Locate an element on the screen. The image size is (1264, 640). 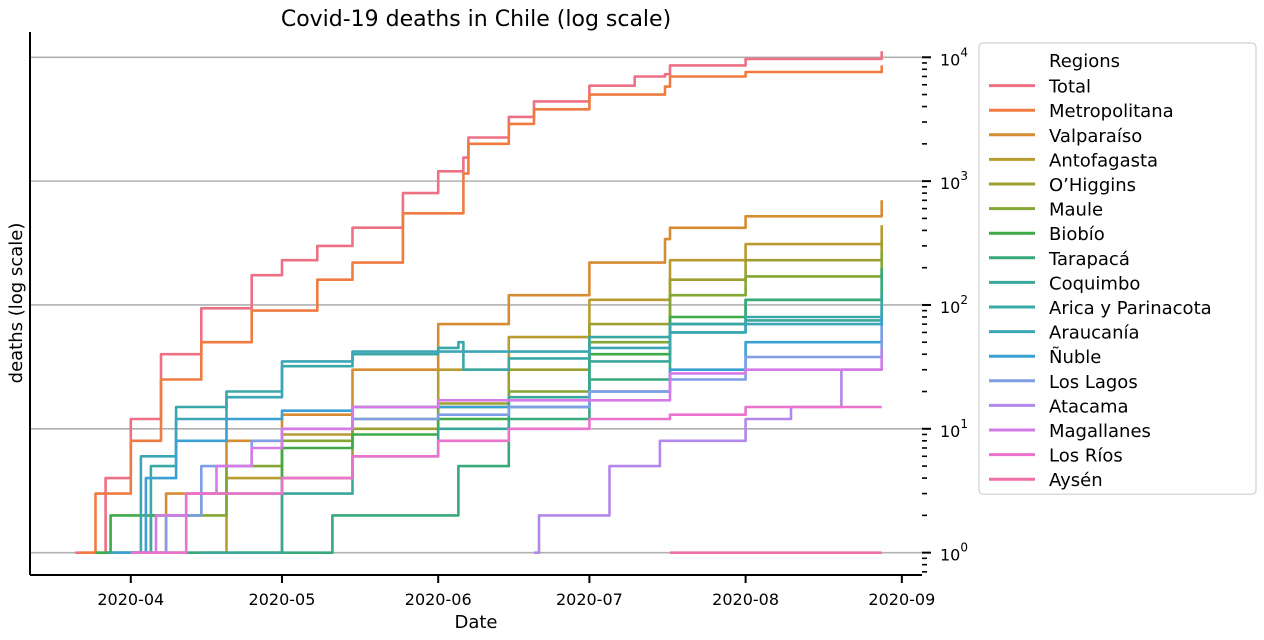
legend-entry-label: Araucanía is located at coordinates (1094, 333).